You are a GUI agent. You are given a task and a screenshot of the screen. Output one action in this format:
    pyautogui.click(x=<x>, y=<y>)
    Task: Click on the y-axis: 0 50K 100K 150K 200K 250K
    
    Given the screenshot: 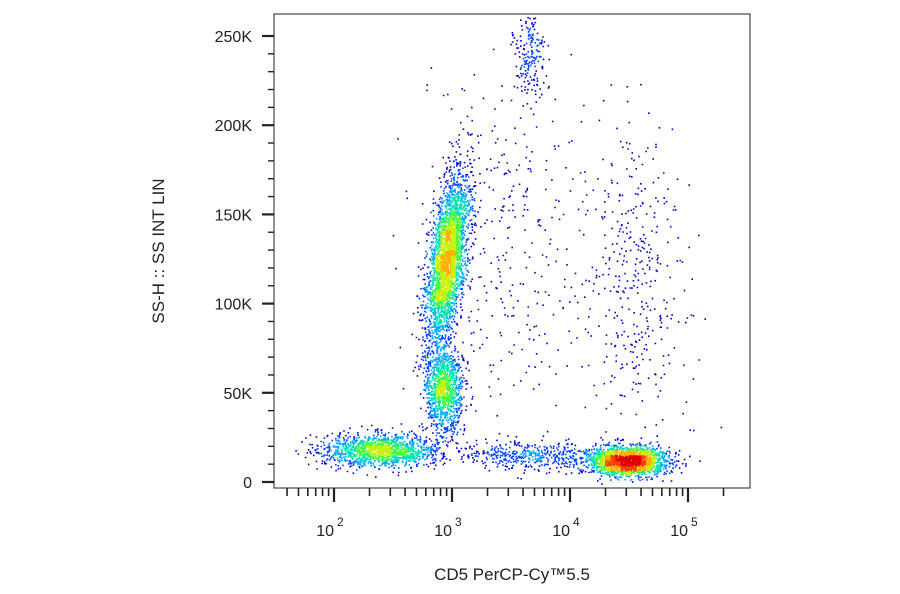 What is the action you would take?
    pyautogui.click(x=244, y=260)
    